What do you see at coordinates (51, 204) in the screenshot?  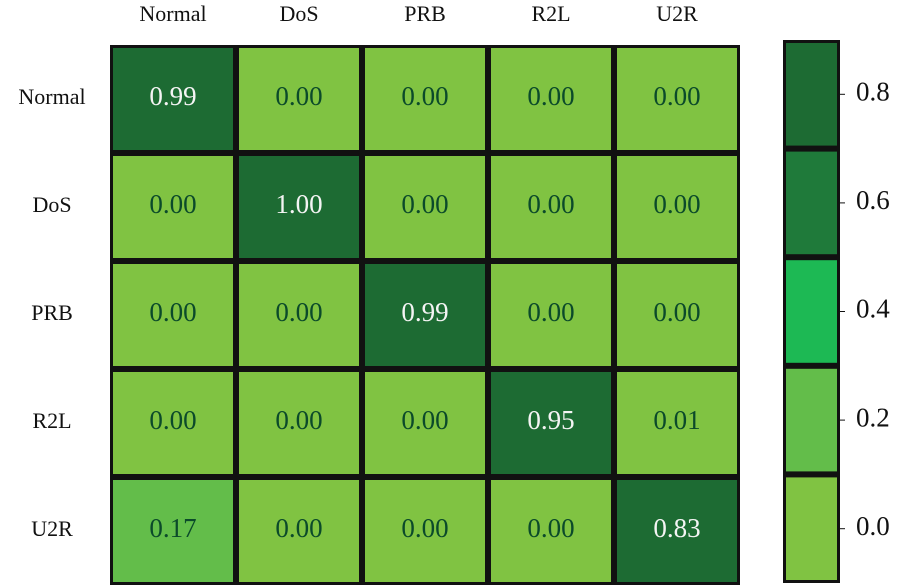 I see `y-tick-label: DoS` at bounding box center [51, 204].